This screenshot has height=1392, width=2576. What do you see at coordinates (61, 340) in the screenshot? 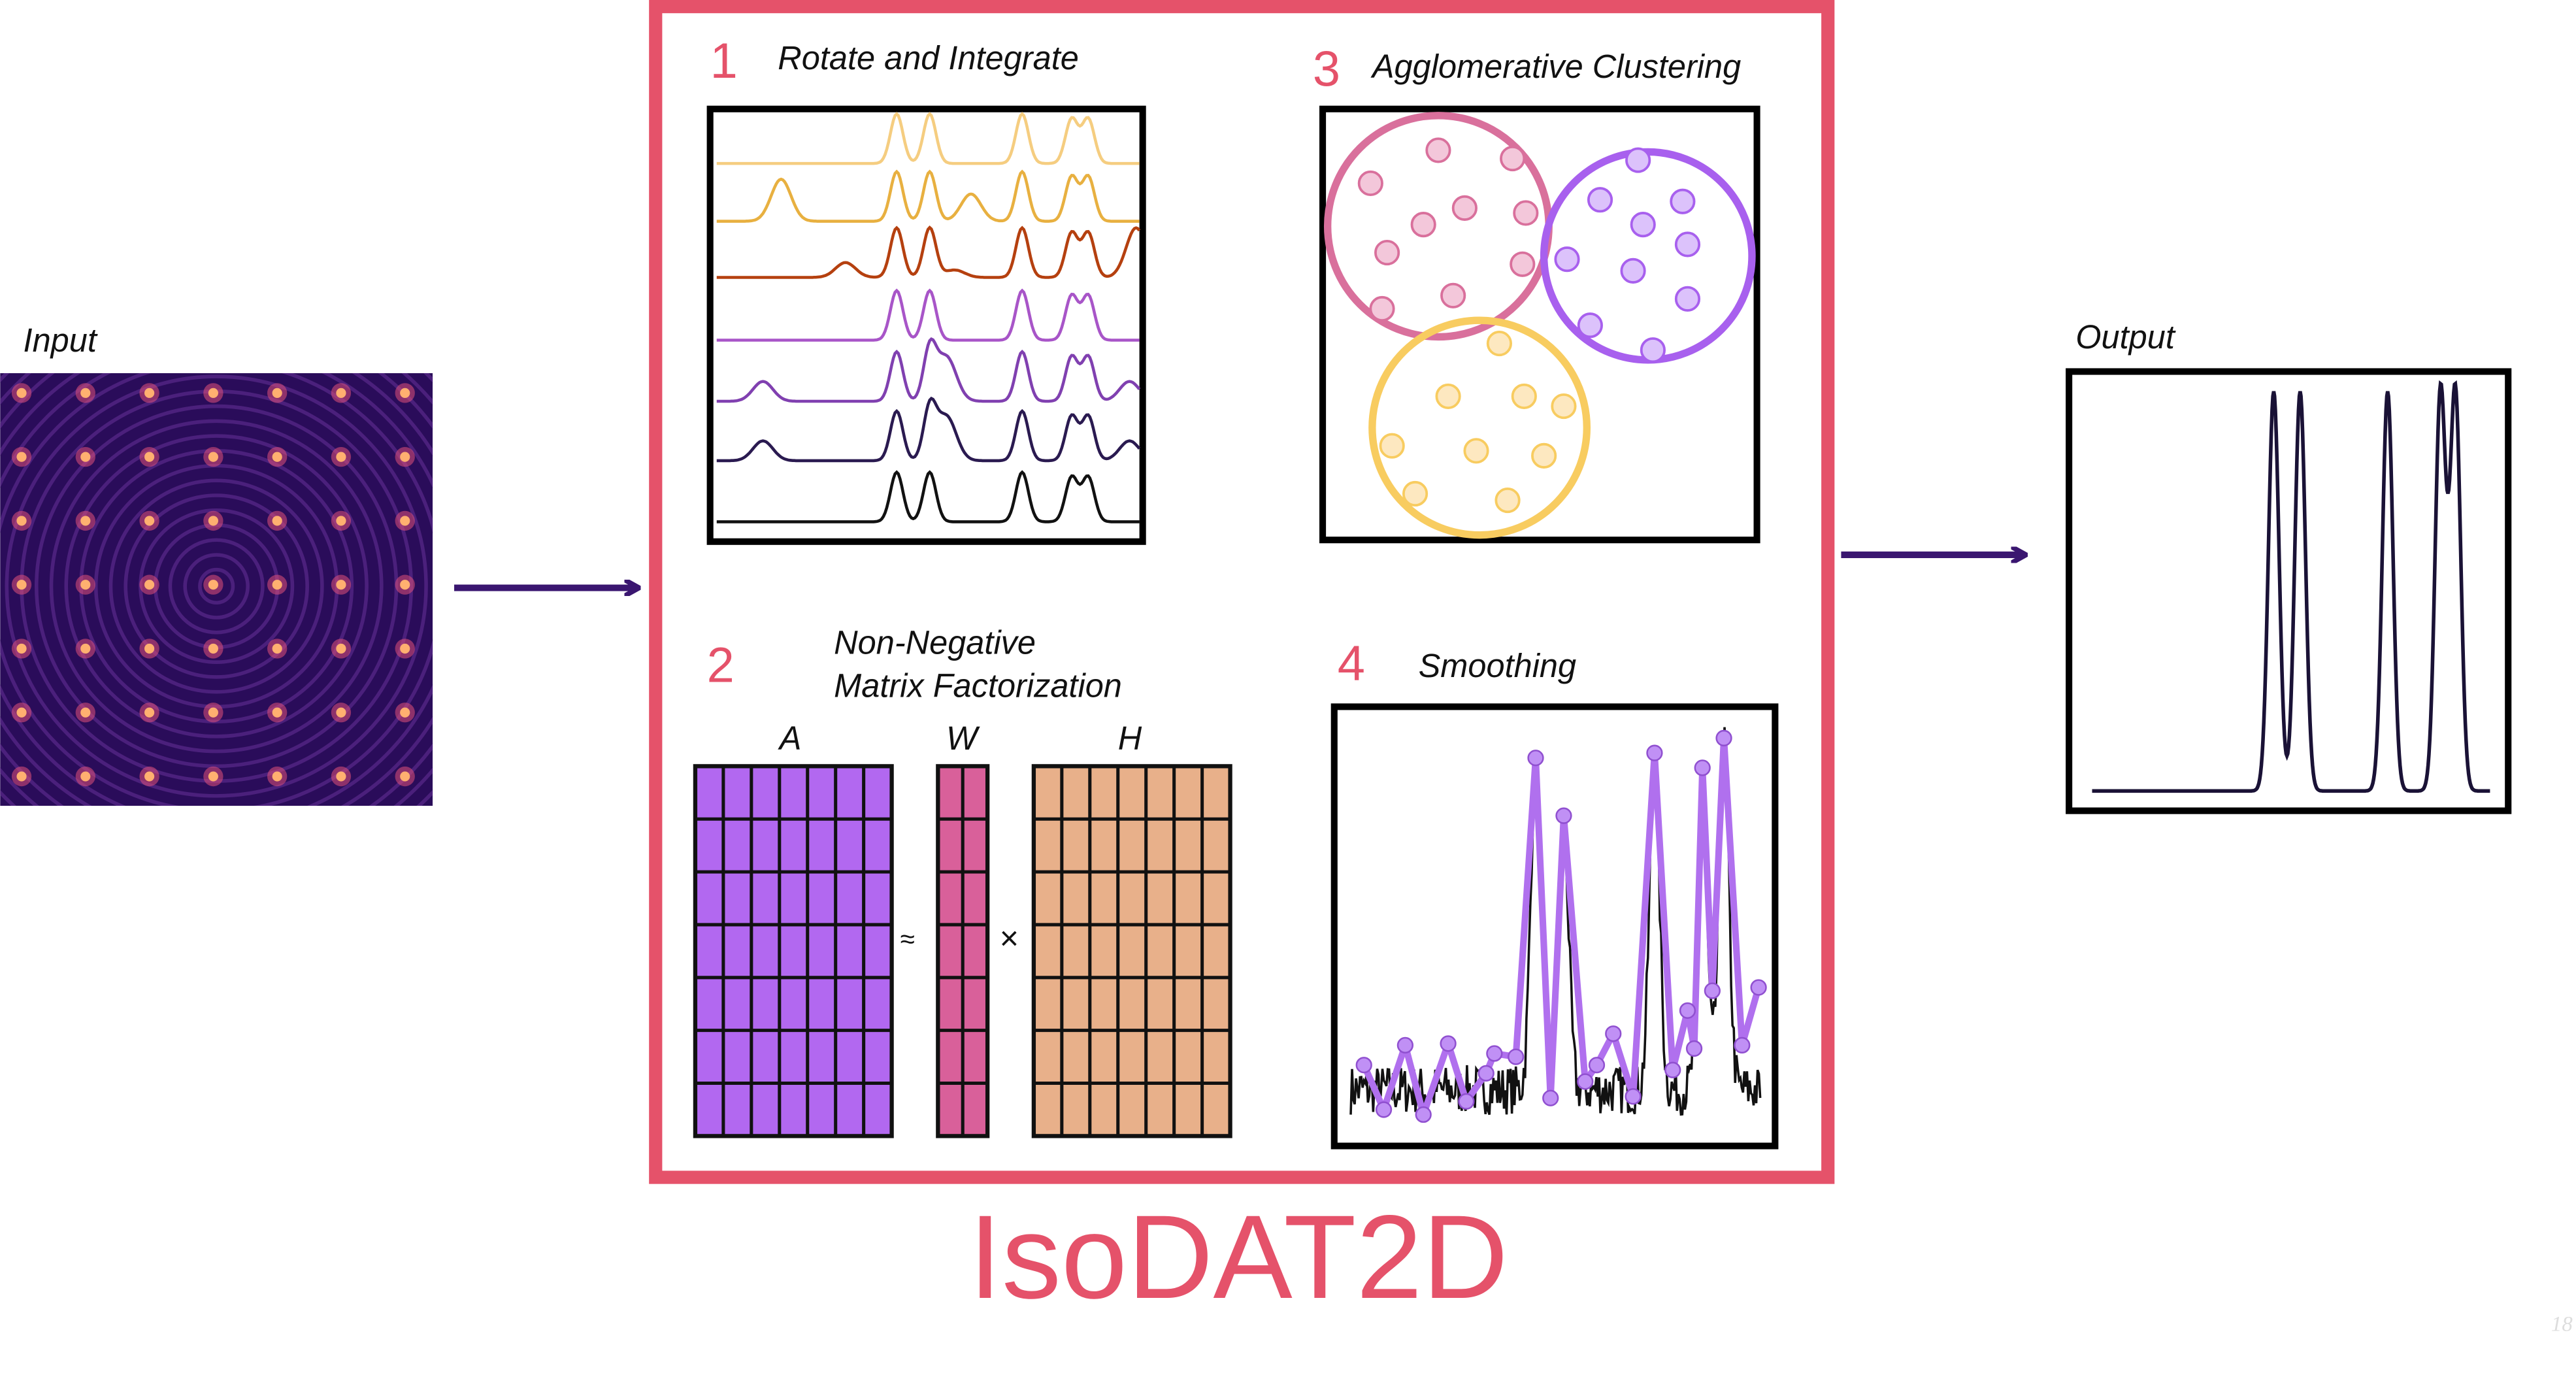
I see `input-label: Input` at bounding box center [61, 340].